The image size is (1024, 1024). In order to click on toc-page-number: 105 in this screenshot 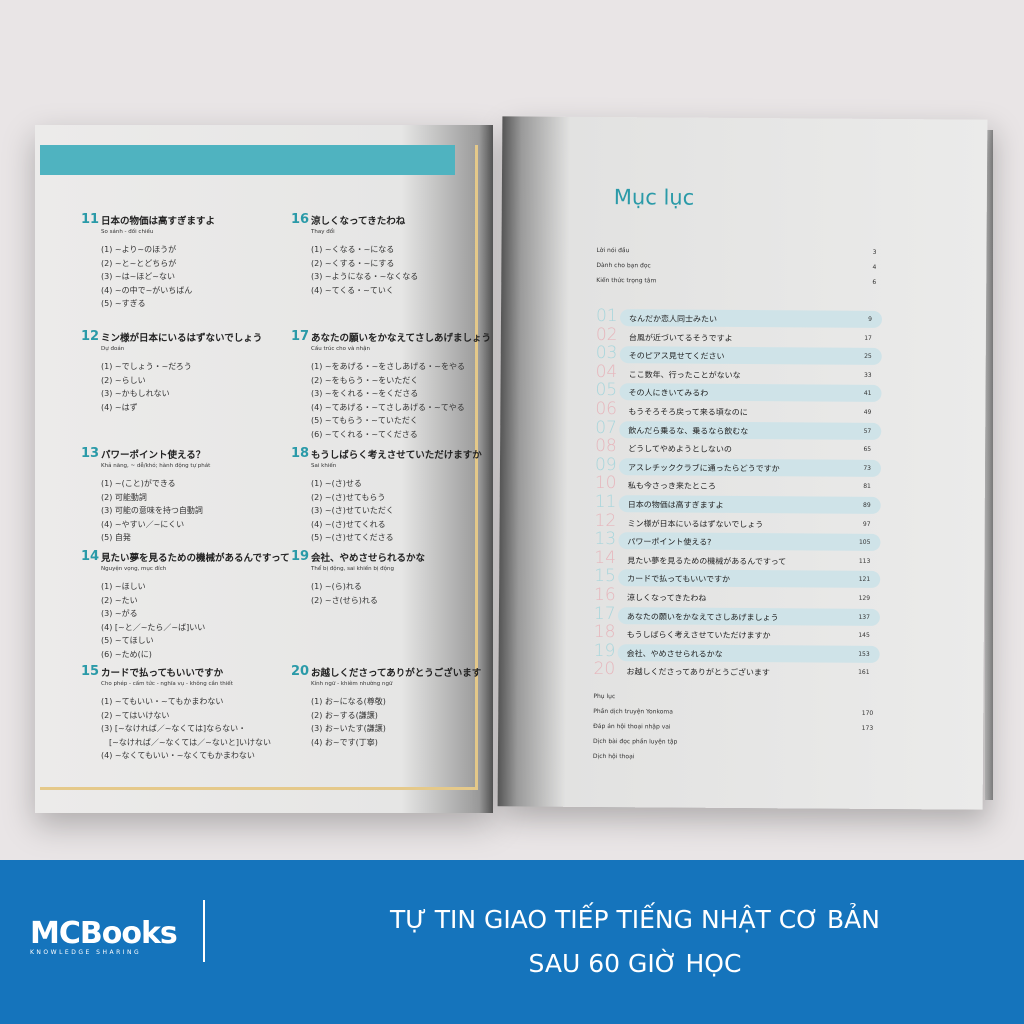, I will do `click(864, 543)`.